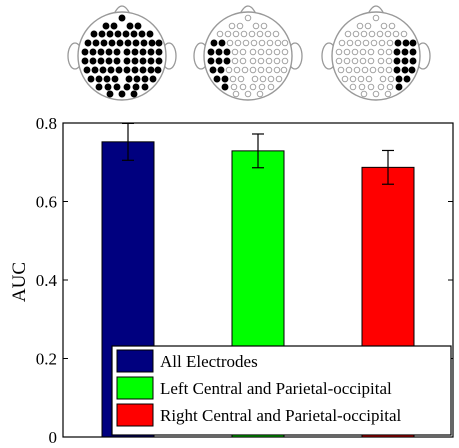 The width and height of the screenshot is (459, 448). What do you see at coordinates (209, 361) in the screenshot?
I see `legend-label-1: All Electrodes` at bounding box center [209, 361].